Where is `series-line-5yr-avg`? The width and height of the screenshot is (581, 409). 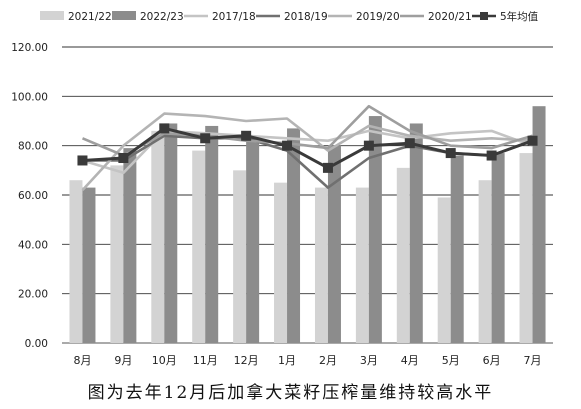
series-line-5yr-avg is located at coordinates (308, 148).